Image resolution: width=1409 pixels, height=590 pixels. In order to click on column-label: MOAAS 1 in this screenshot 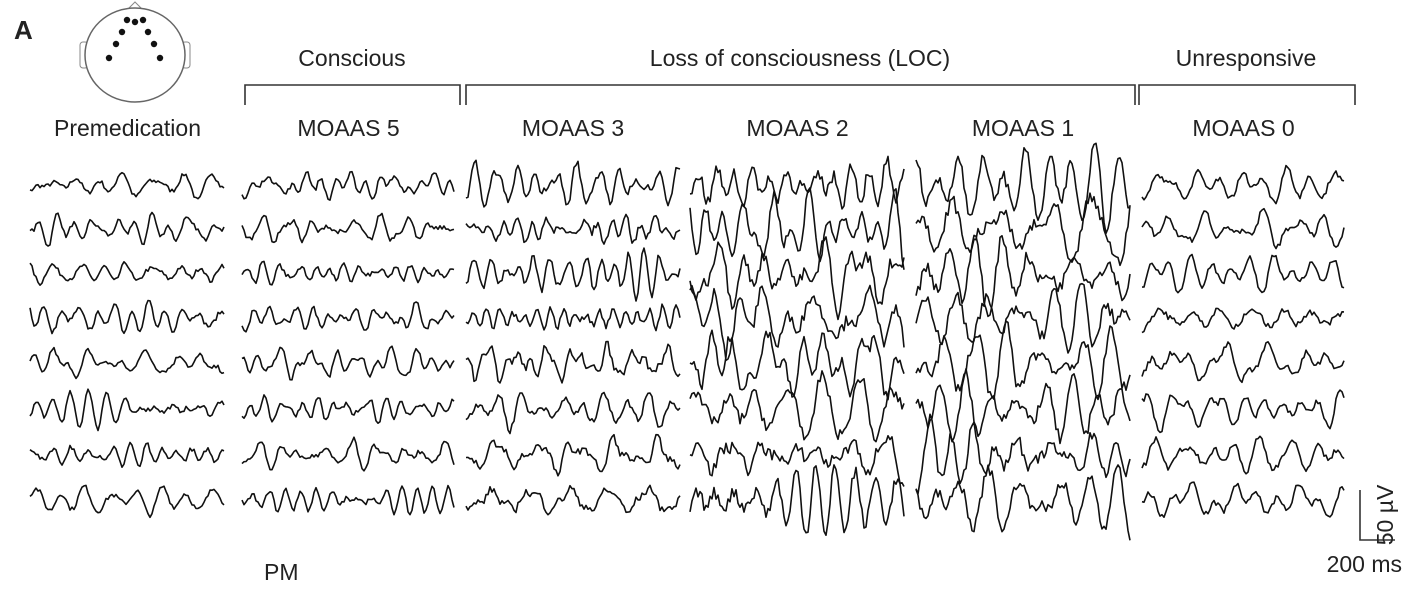, I will do `click(1023, 128)`.